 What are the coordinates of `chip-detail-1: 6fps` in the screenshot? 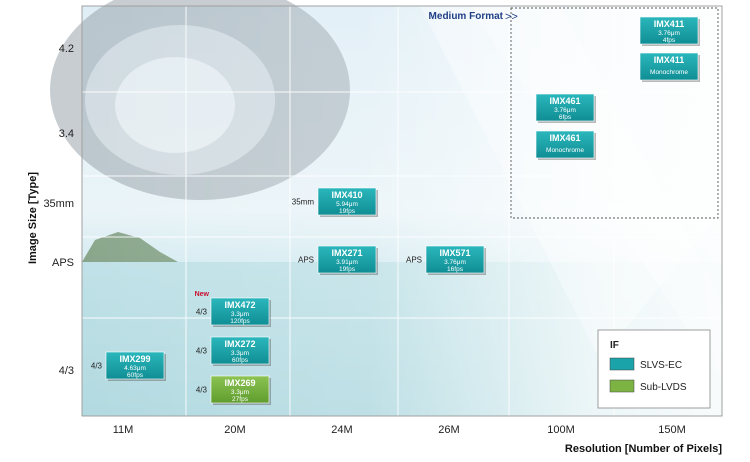 It's located at (565, 117).